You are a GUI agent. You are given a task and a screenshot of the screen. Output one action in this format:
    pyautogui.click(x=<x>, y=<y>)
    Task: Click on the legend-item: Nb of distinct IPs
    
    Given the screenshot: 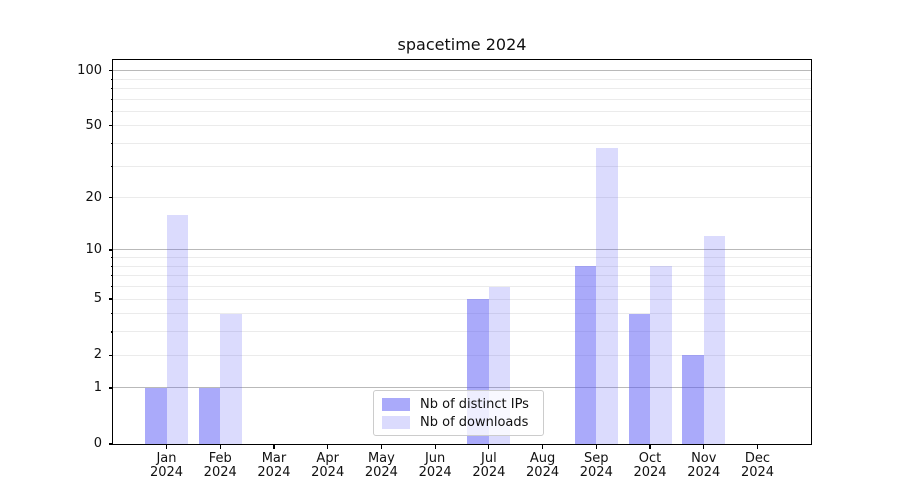 What is the action you would take?
    pyautogui.click(x=458, y=404)
    